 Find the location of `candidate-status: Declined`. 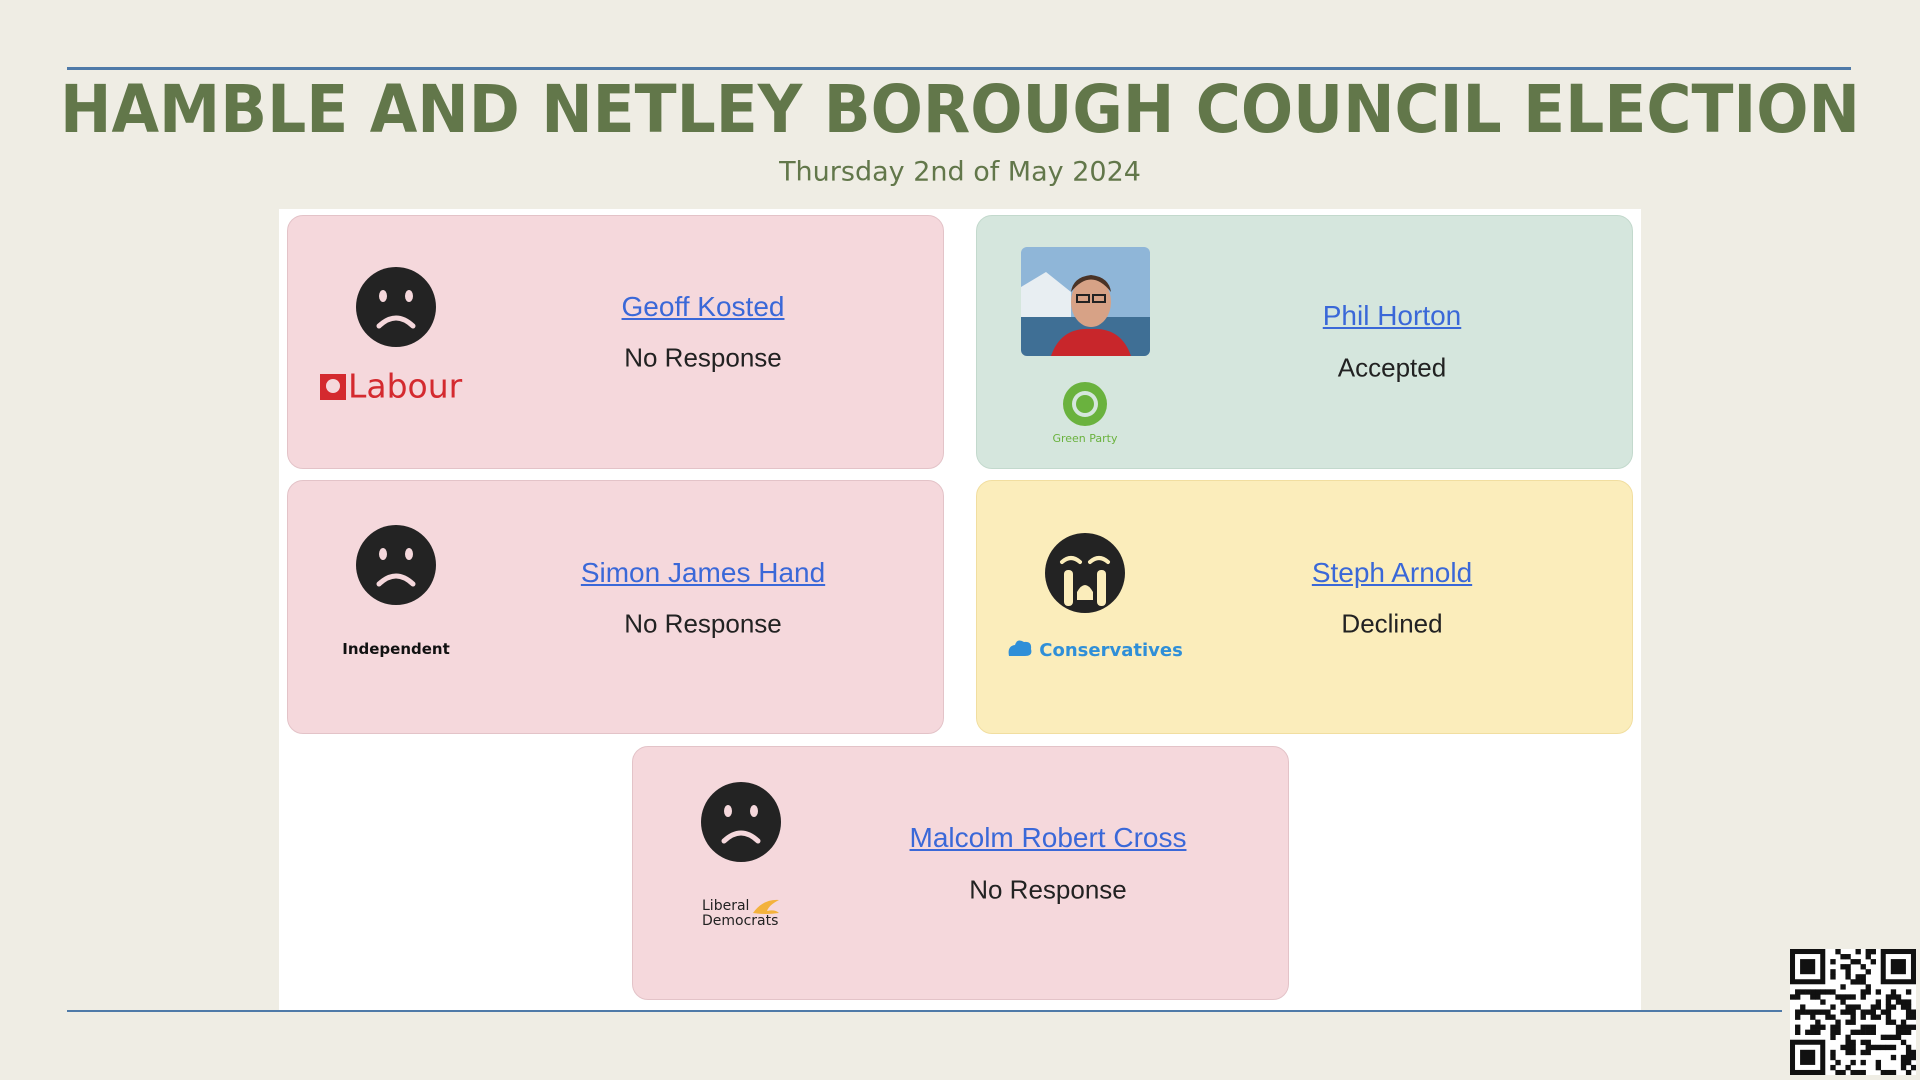

candidate-status: Declined is located at coordinates (1392, 623).